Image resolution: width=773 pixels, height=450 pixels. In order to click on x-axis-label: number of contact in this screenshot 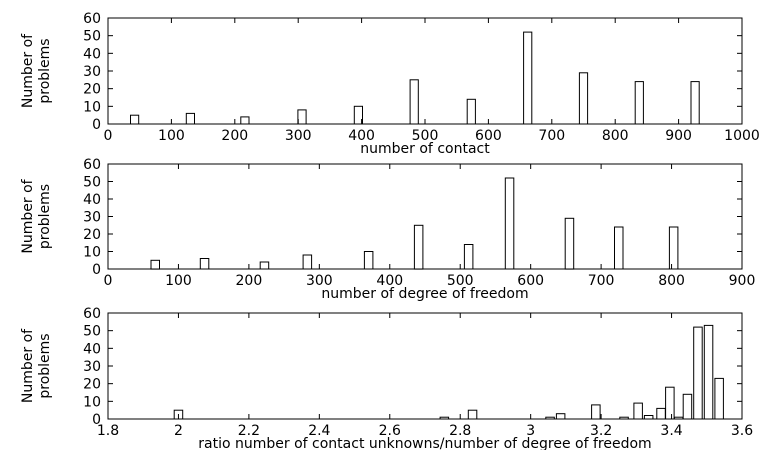, I will do `click(425, 149)`.